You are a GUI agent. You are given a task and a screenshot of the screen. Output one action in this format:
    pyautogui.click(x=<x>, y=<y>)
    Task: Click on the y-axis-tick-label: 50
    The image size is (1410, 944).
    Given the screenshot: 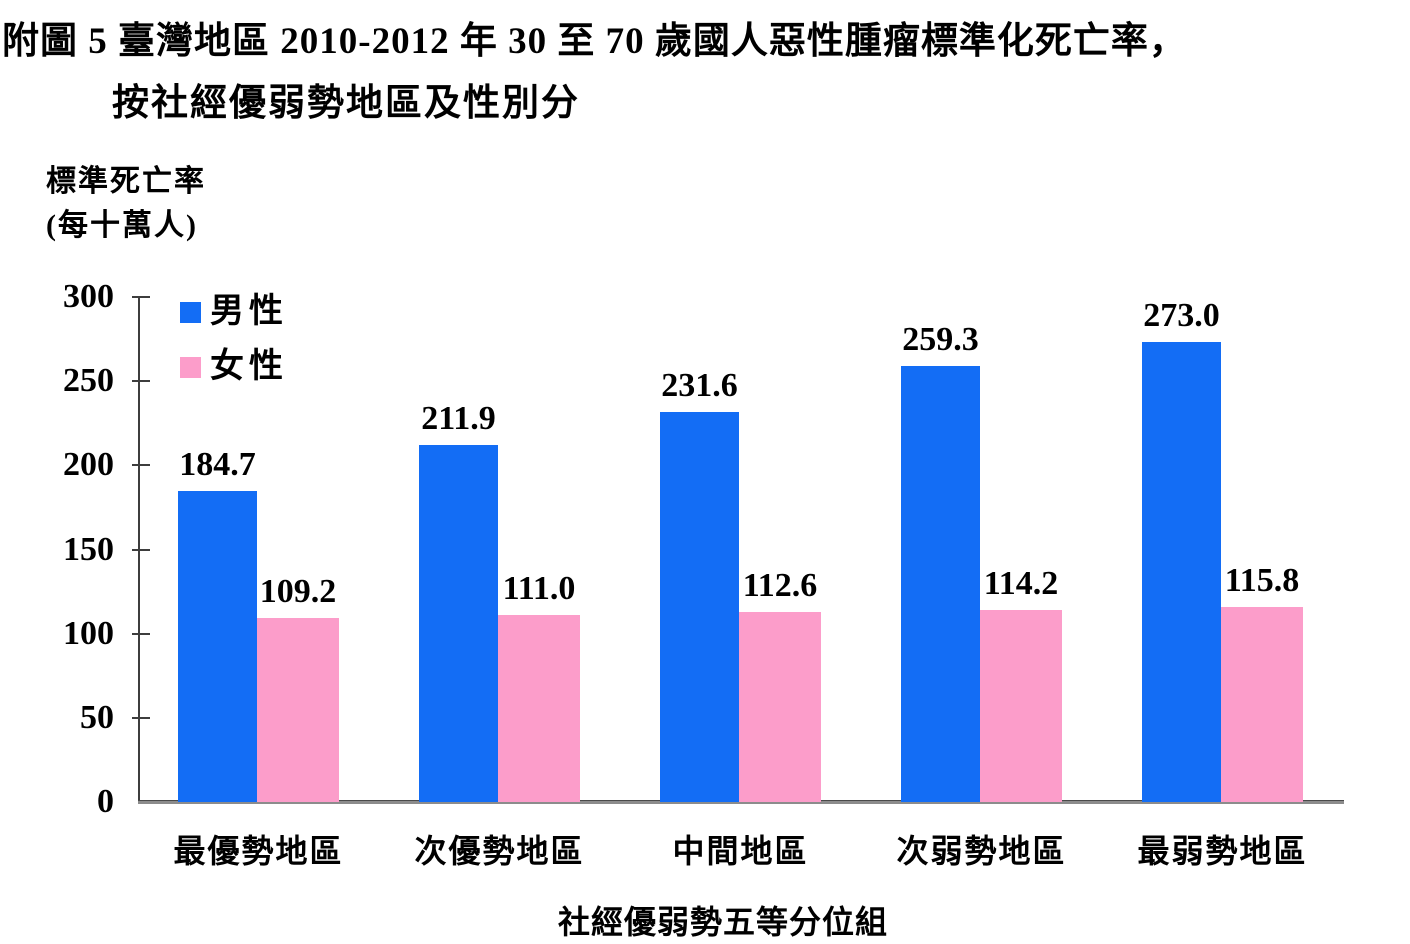 What is the action you would take?
    pyautogui.click(x=97, y=717)
    